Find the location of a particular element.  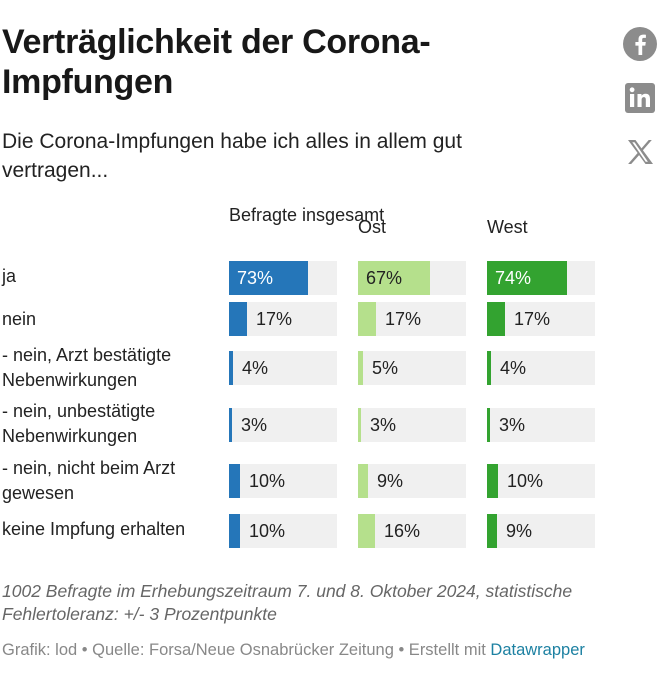

value-label-unbestaetigt-west: 3% is located at coordinates (512, 425).